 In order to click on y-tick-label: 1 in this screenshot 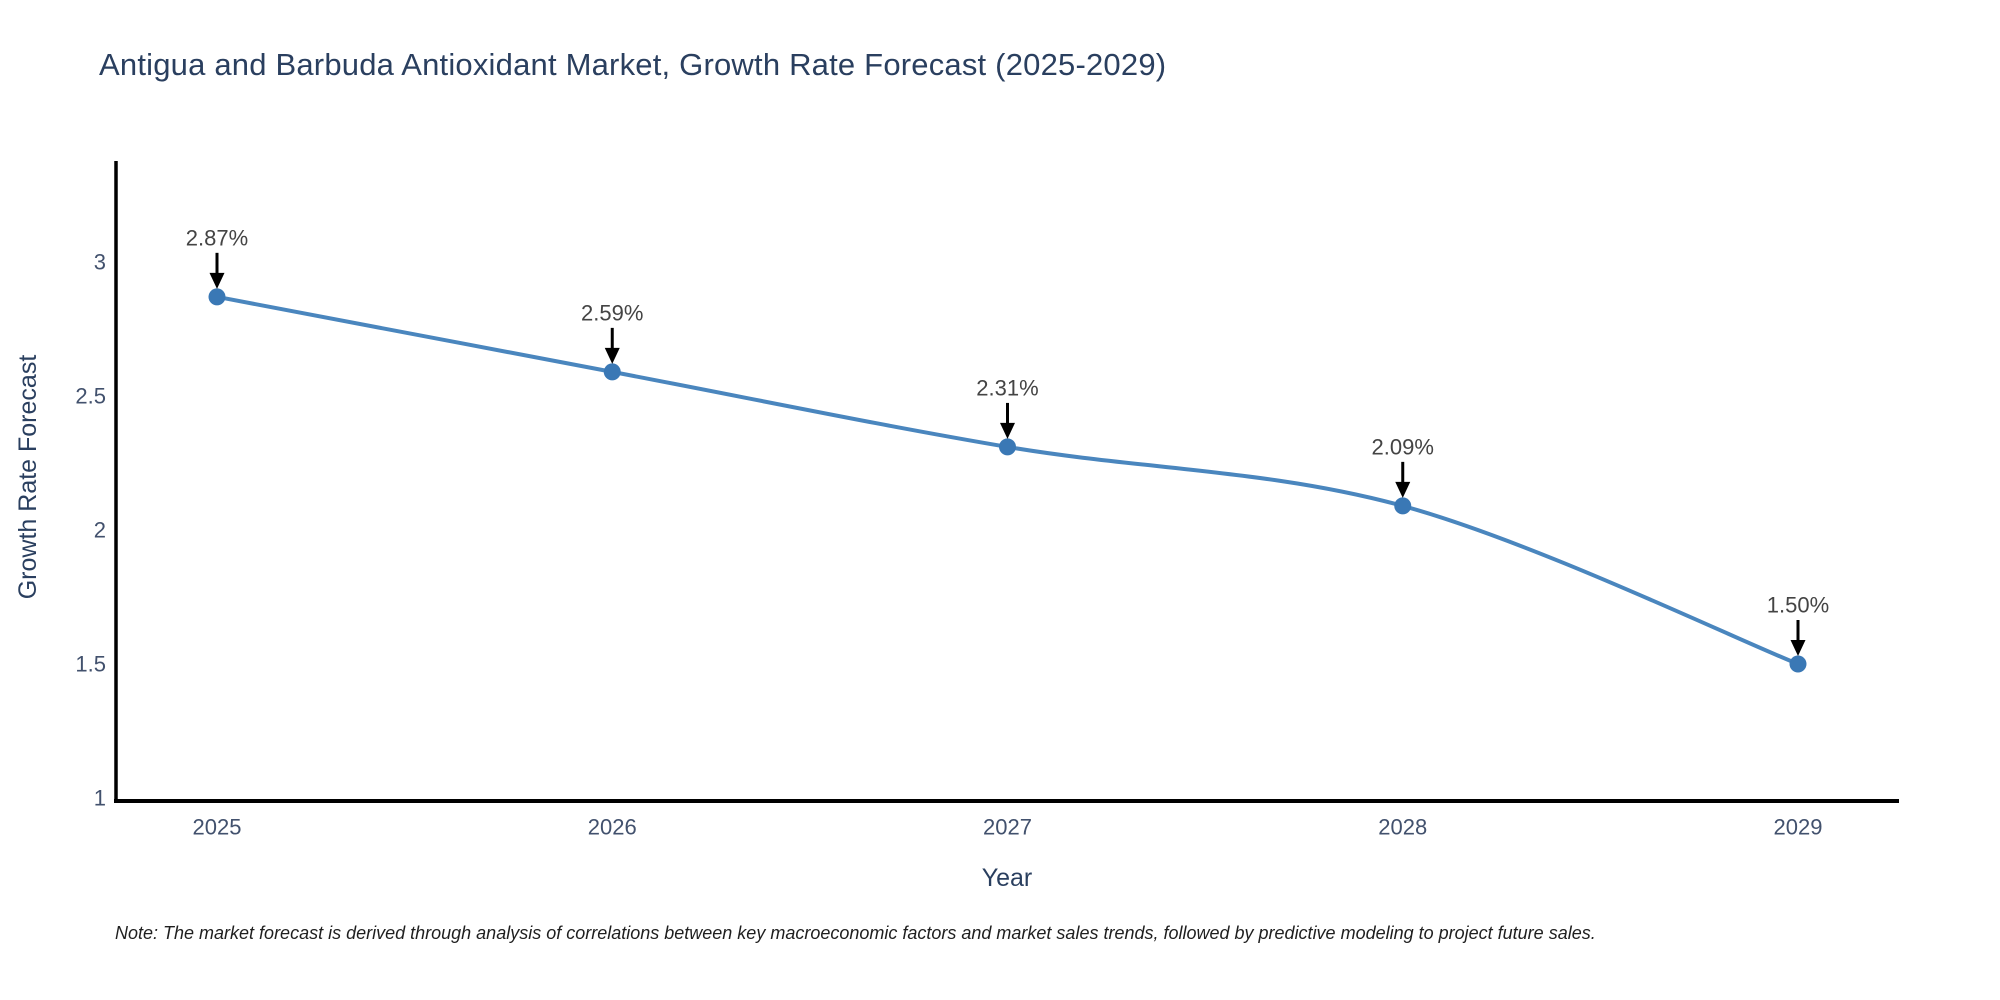, I will do `click(100, 798)`.